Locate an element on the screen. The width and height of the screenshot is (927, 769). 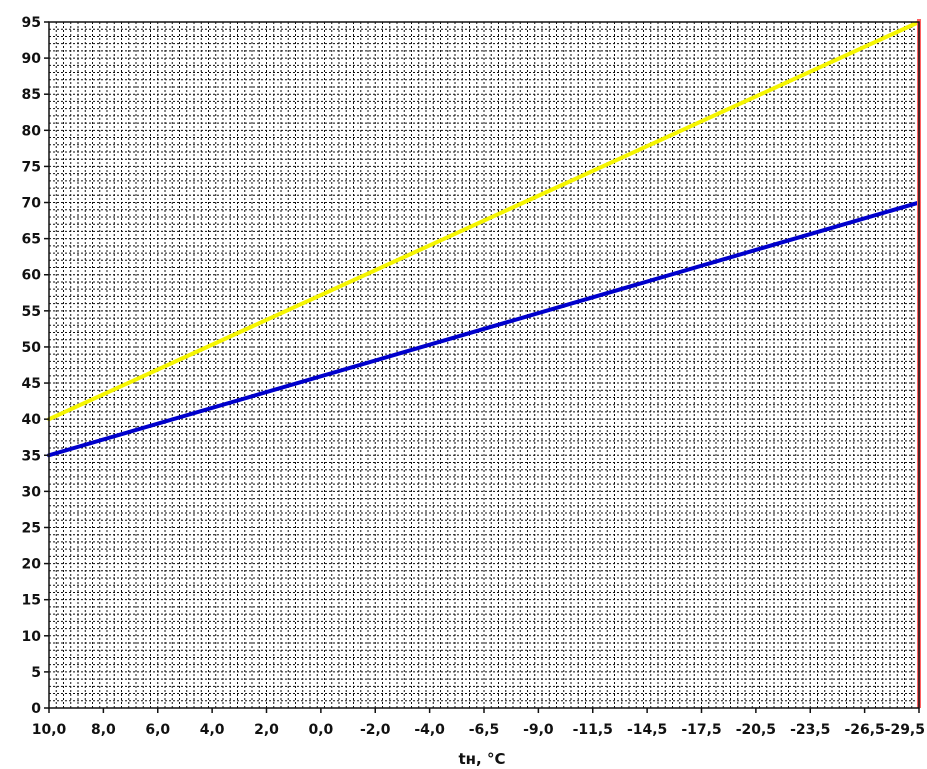
y-tick-label: 20 is located at coordinates (32, 565).